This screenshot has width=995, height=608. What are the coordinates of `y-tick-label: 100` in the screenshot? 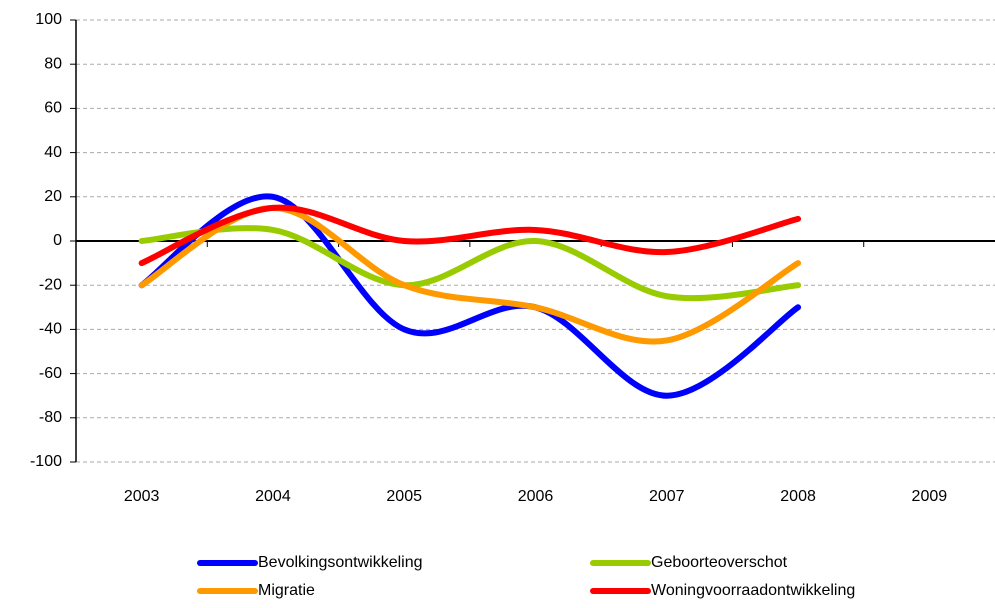 It's located at (48, 19).